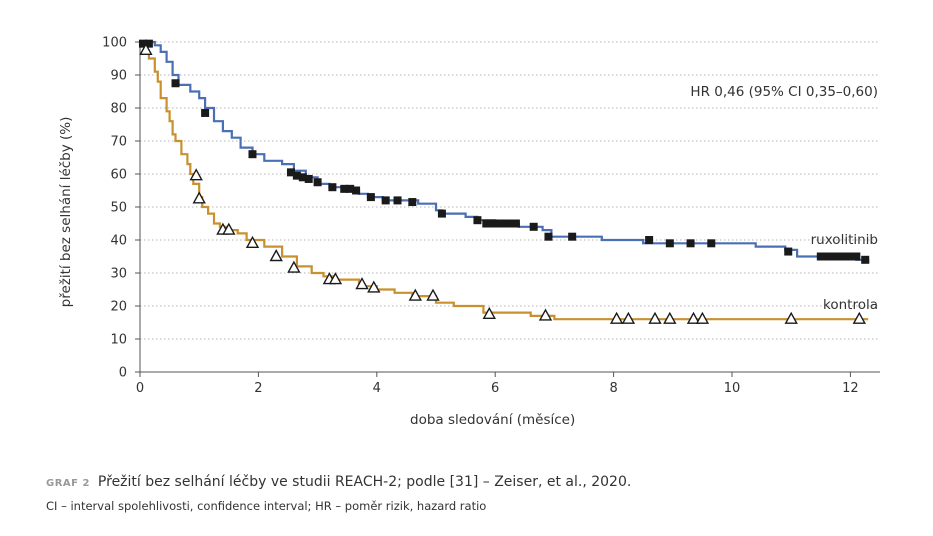 The height and width of the screenshot is (536, 933). I want to click on caption-label: GRAF 2, so click(68, 483).